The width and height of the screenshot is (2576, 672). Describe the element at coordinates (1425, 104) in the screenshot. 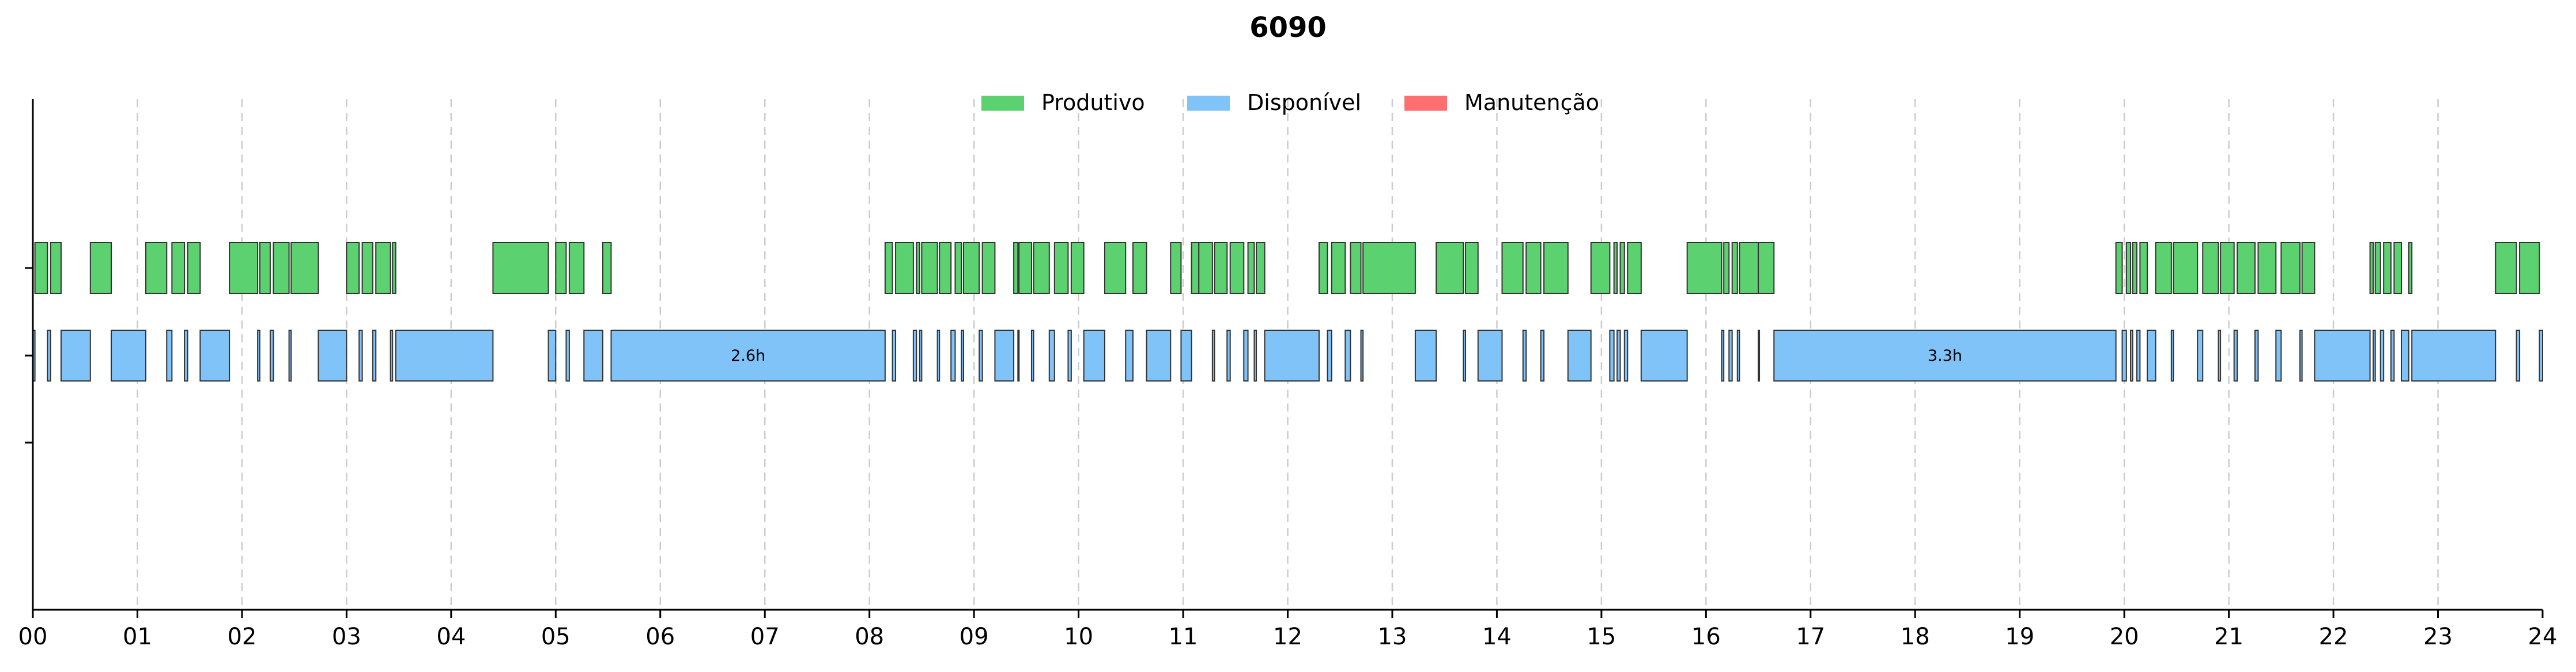

I see `legend-swatch` at that location.